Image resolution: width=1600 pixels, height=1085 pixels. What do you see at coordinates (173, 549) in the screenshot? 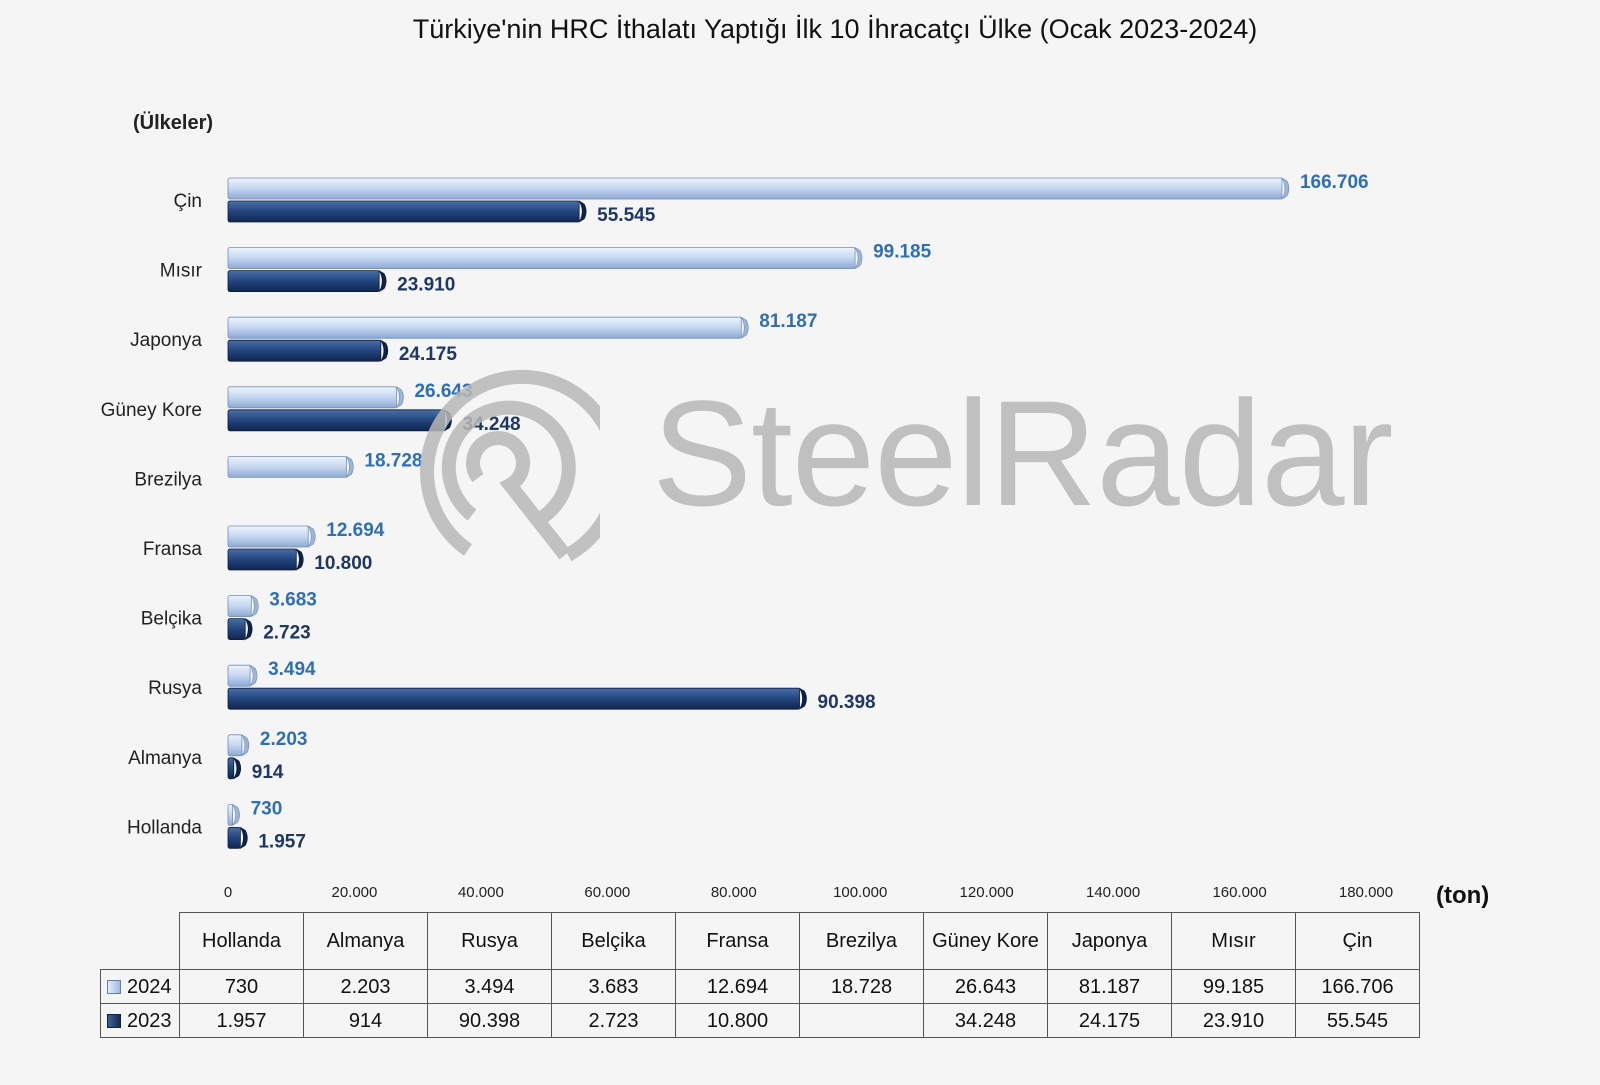
I see `category-label: Fransa` at bounding box center [173, 549].